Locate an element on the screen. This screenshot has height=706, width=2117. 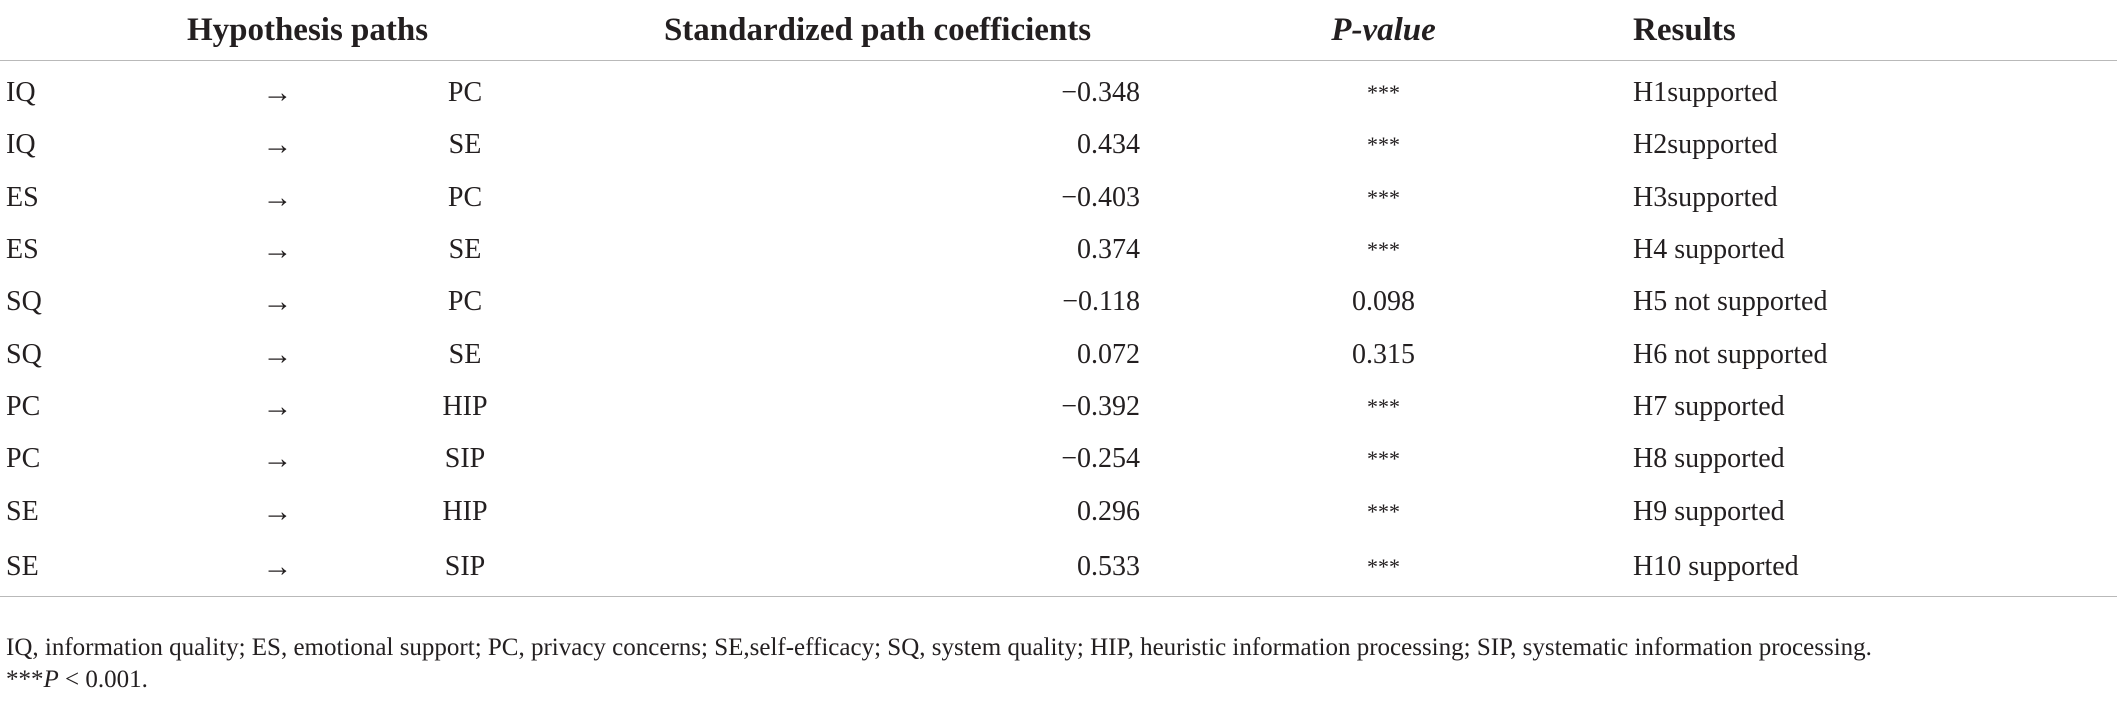
table-row: PC → HIP −0.392 *** H7 supported is located at coordinates (1058, 407).